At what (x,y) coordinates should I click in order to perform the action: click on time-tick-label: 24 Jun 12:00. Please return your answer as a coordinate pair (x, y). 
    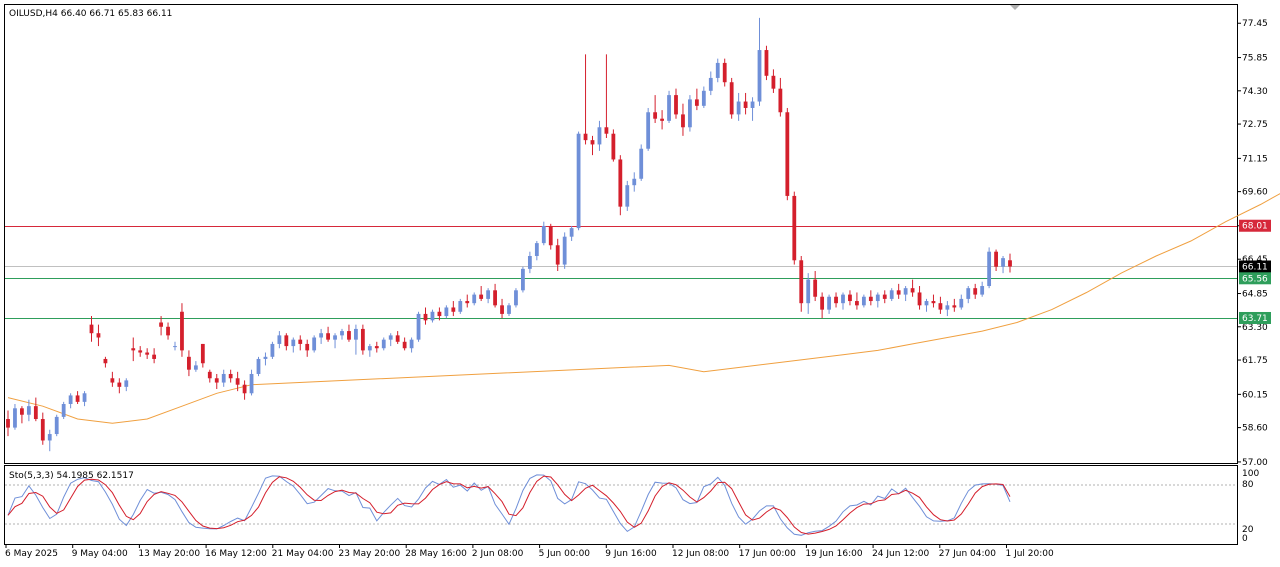
    Looking at the image, I should click on (900, 554).